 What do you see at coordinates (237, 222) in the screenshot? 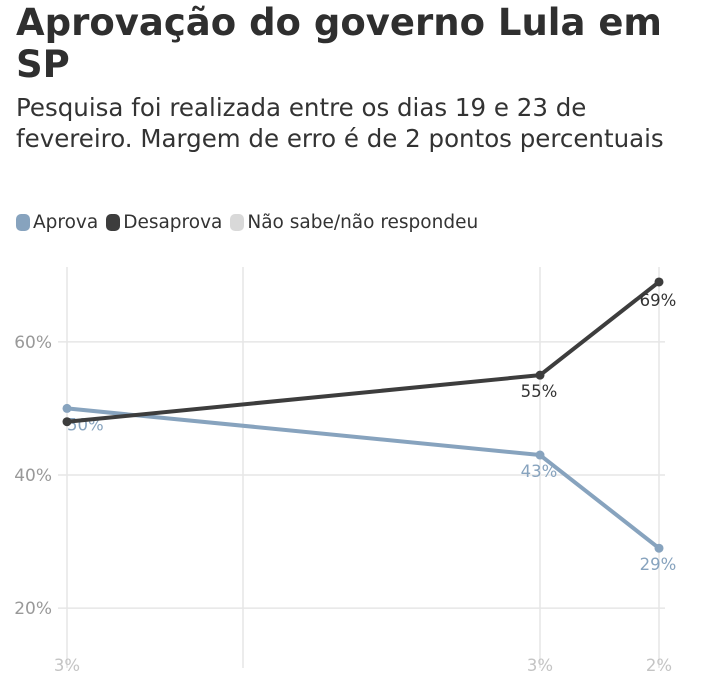
I see `legend-swatch-nao-sabe` at bounding box center [237, 222].